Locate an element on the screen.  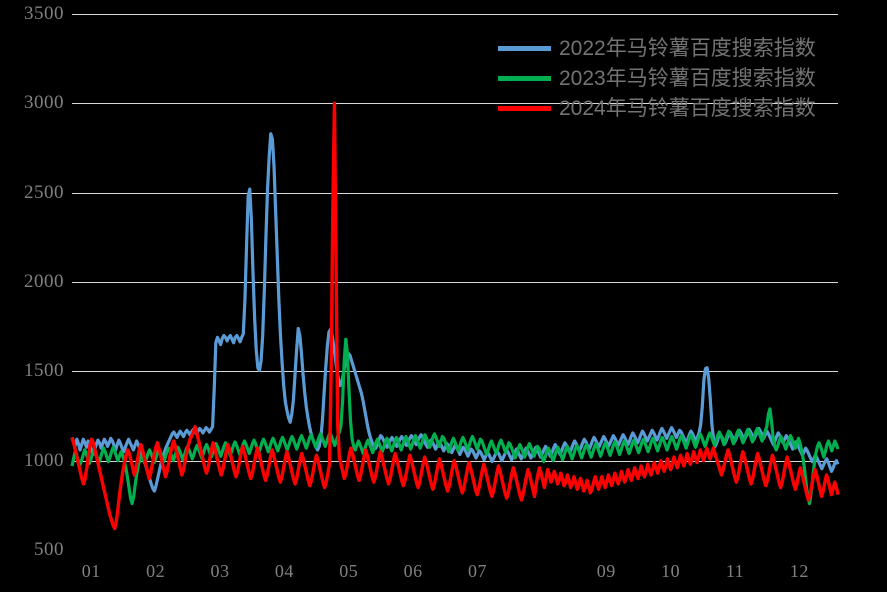
legend-item-2022: 2022年马铃薯百度搜索指数 is located at coordinates (657, 48).